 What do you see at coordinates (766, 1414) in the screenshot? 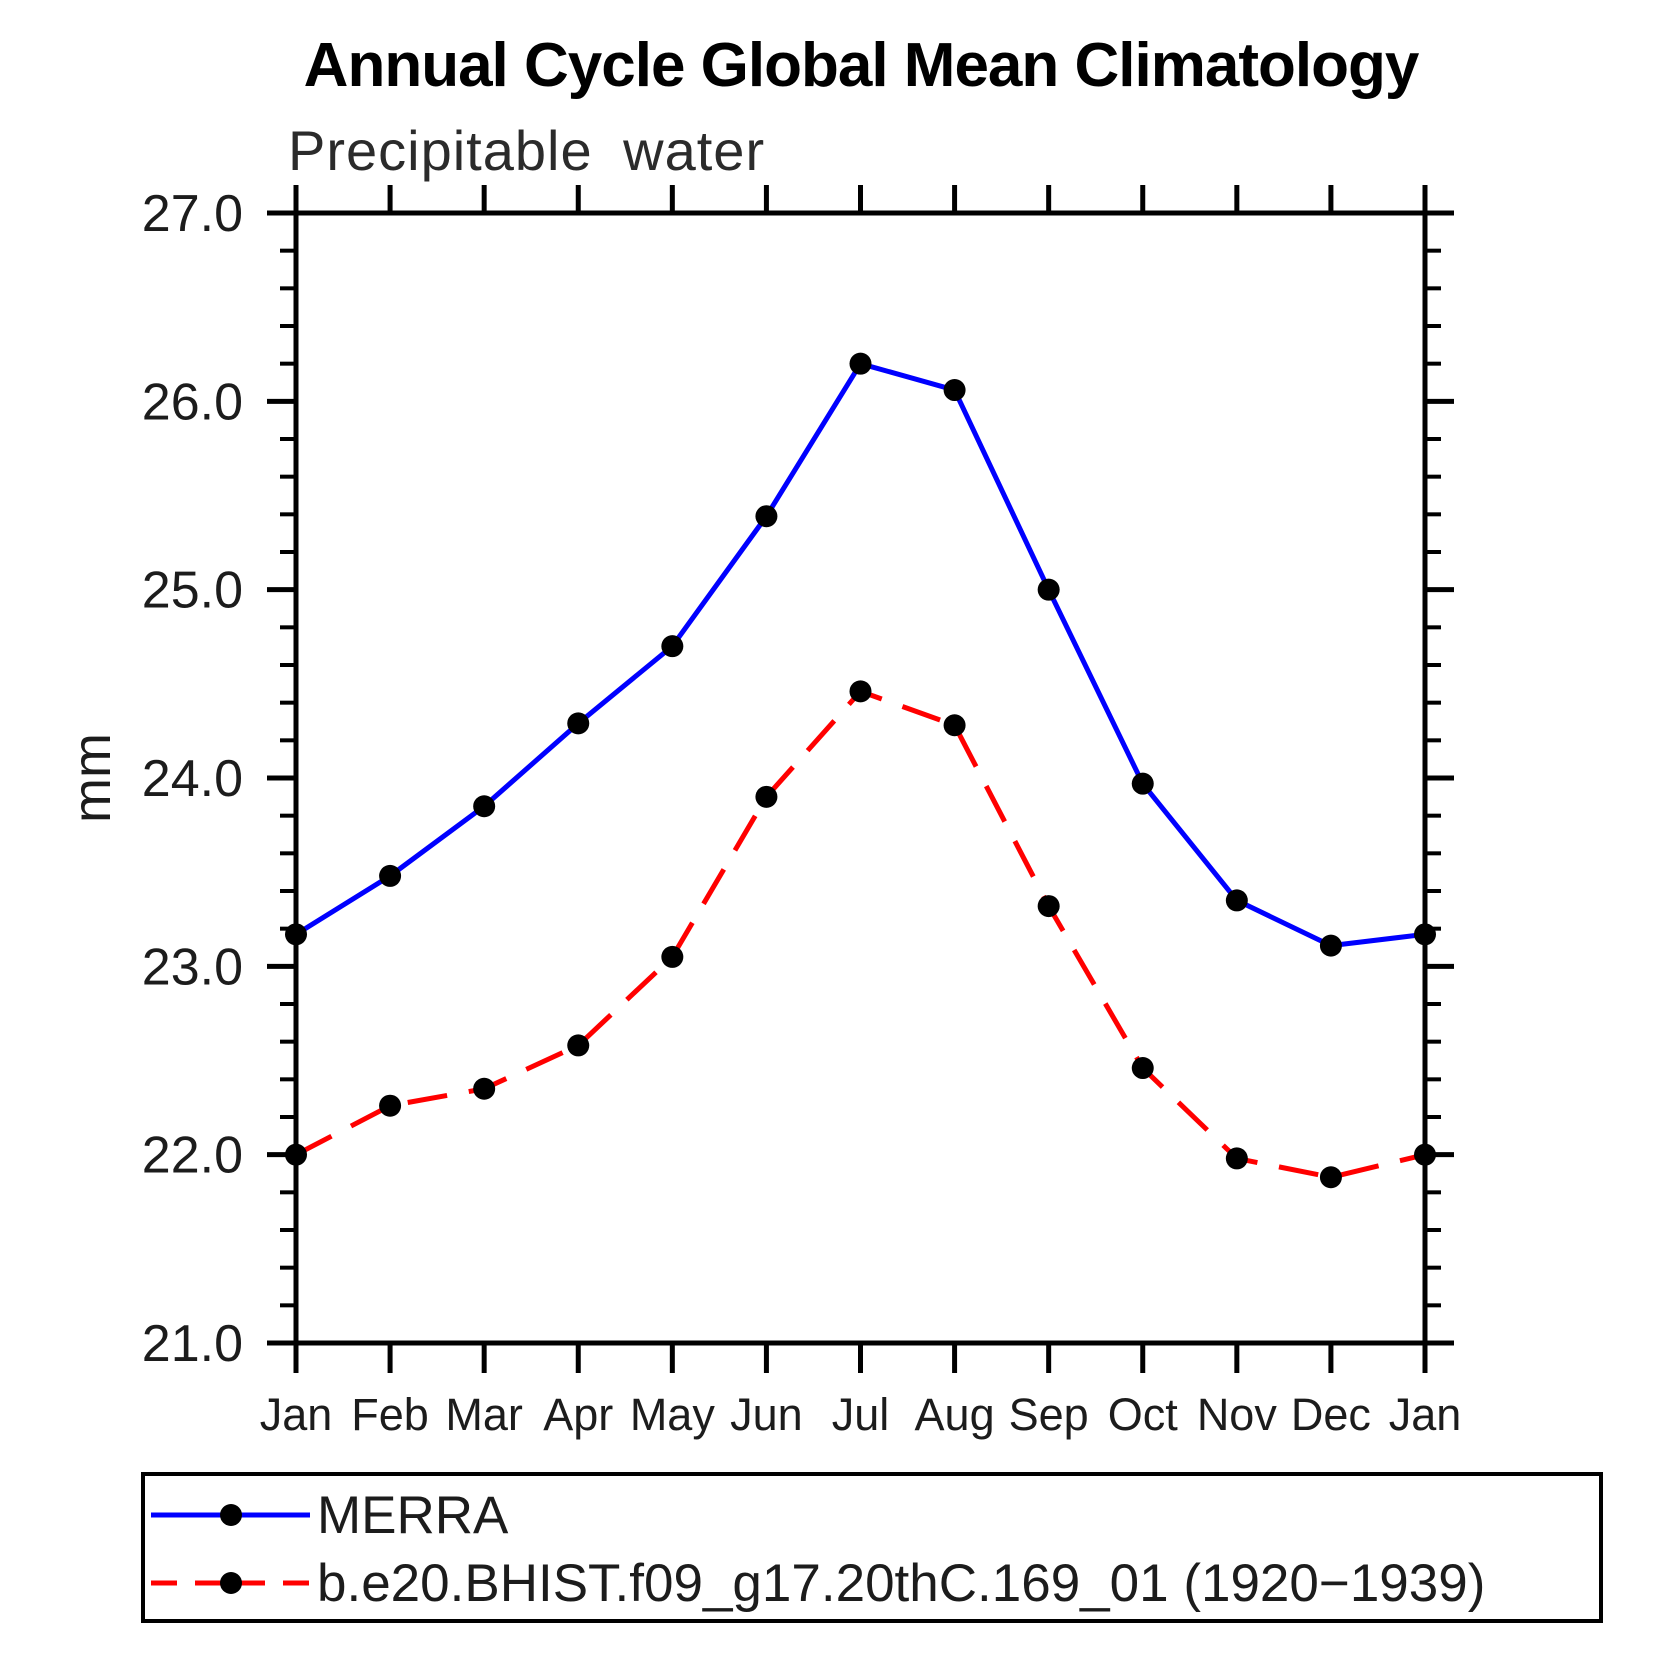
I see `x-tick-label: Jun` at bounding box center [766, 1414].